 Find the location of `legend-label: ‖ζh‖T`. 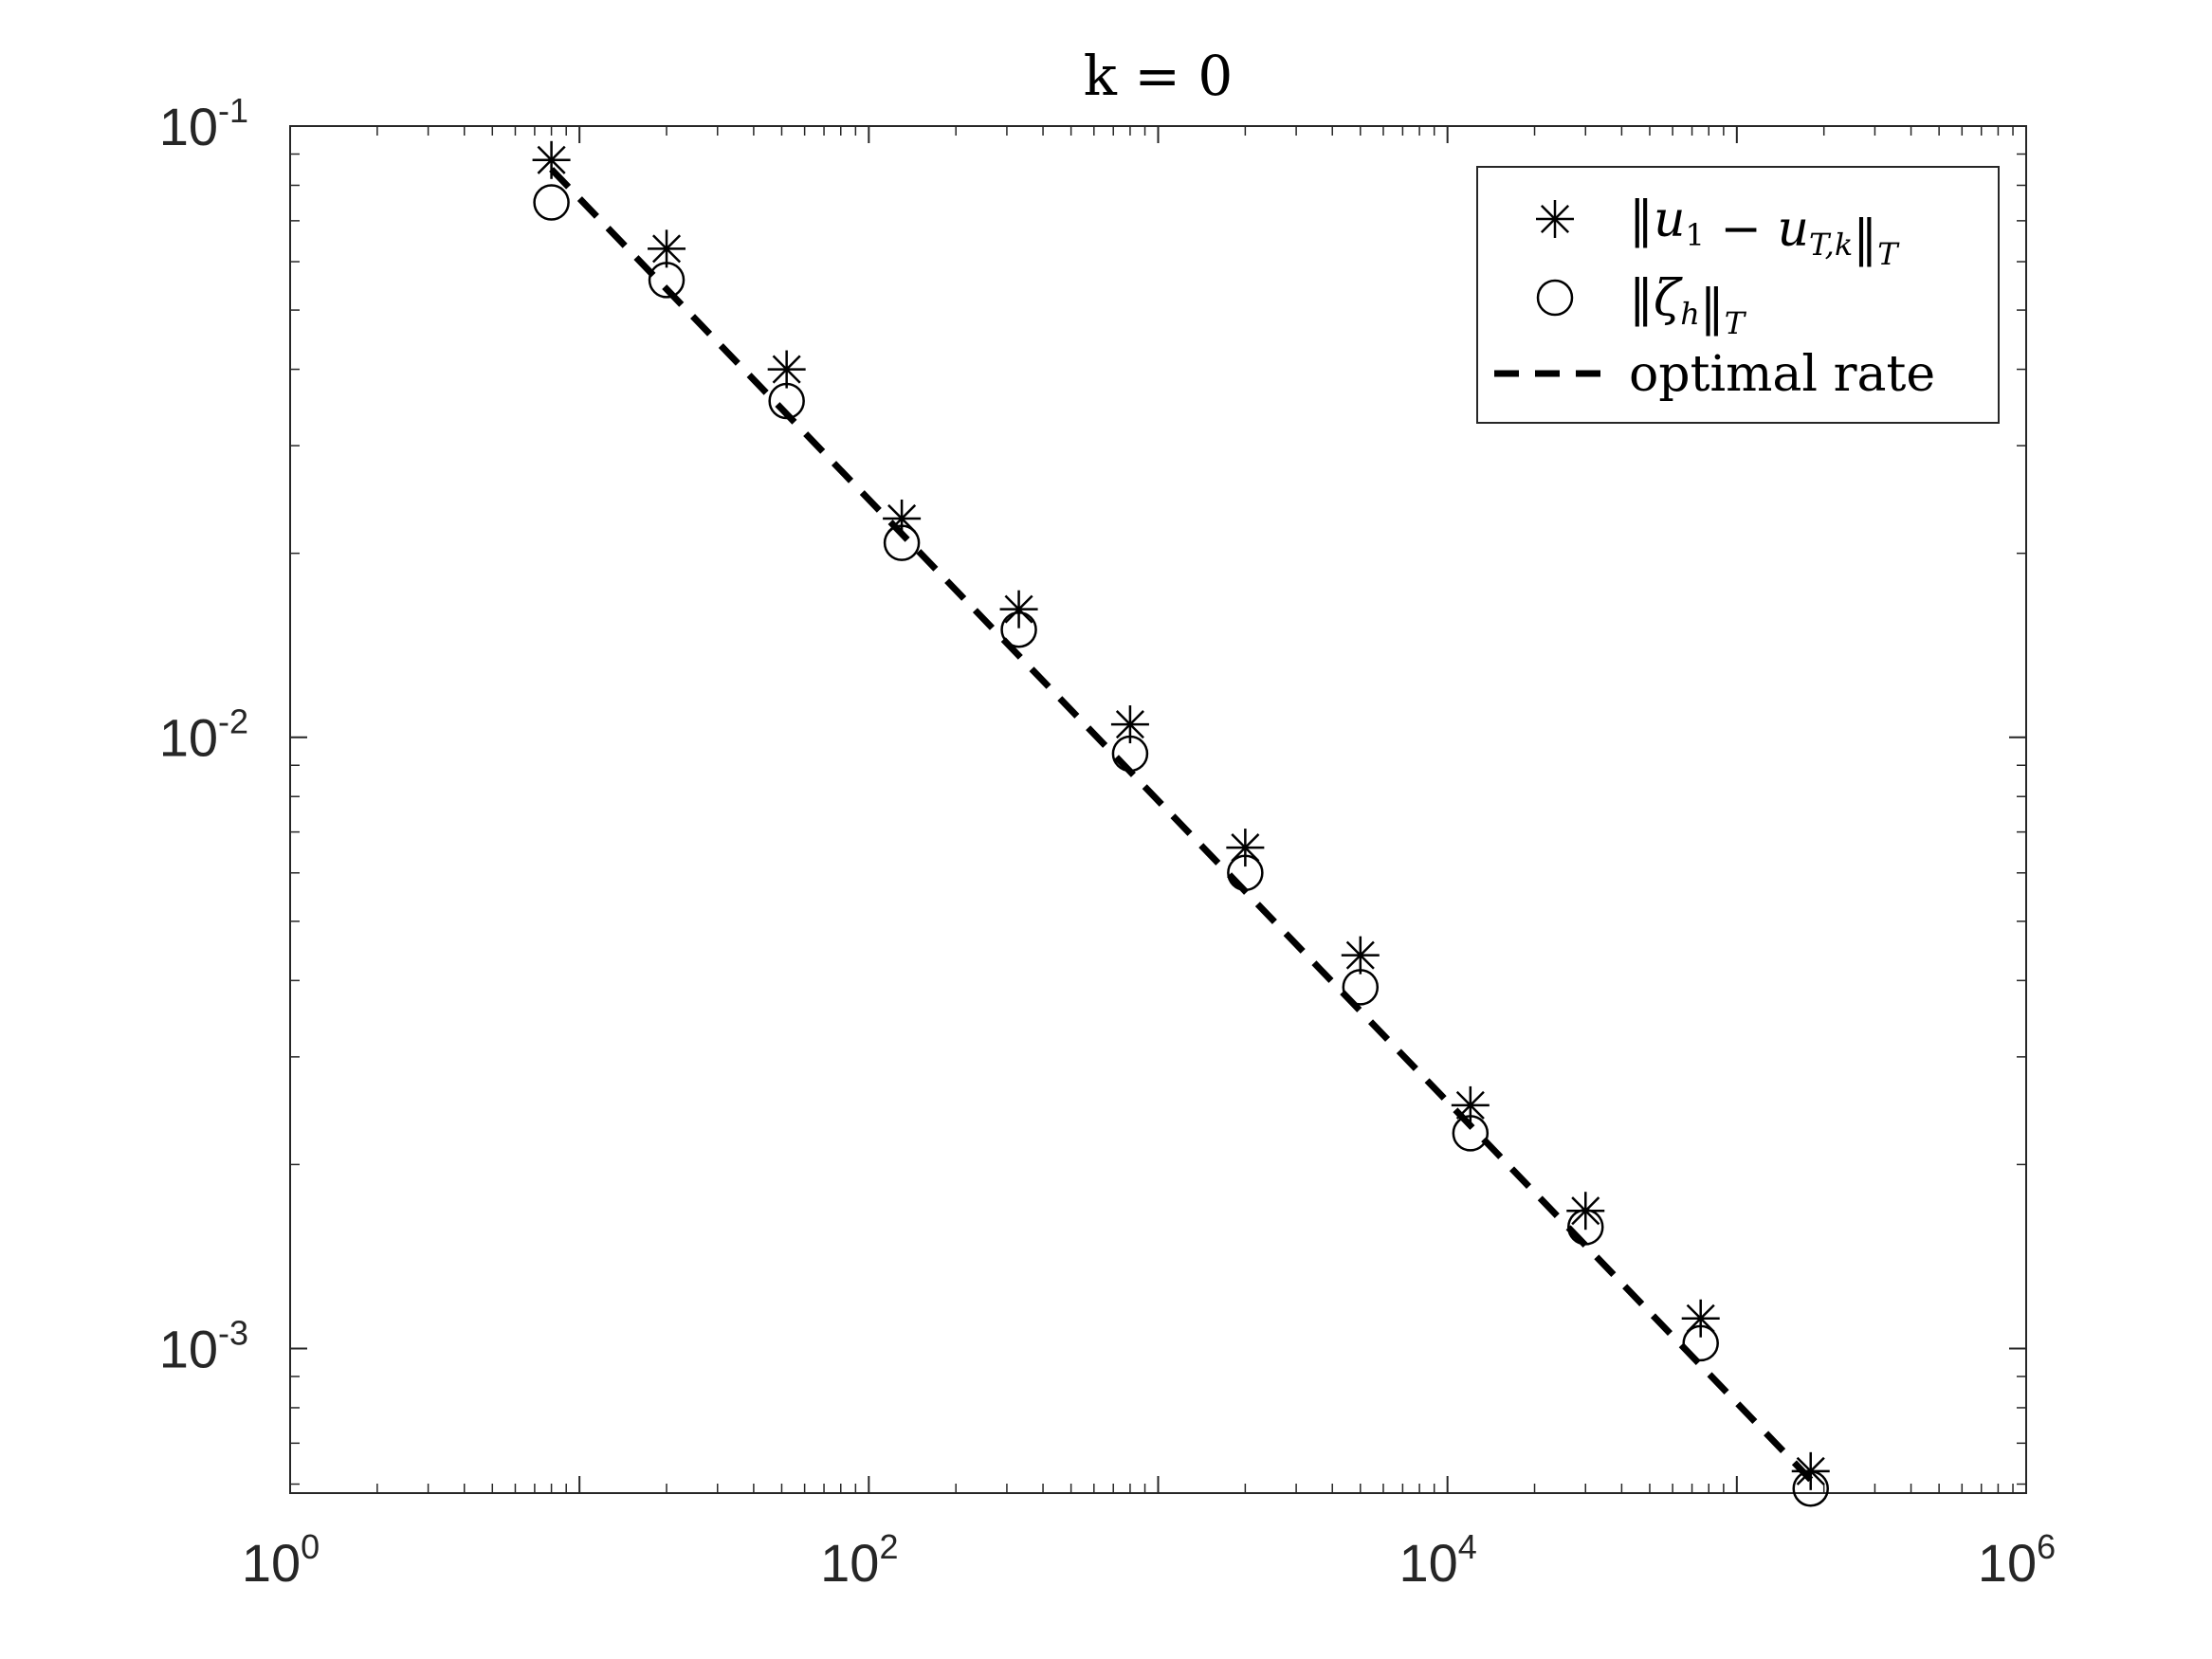

legend-label: ‖ζh‖T is located at coordinates (1688, 305).